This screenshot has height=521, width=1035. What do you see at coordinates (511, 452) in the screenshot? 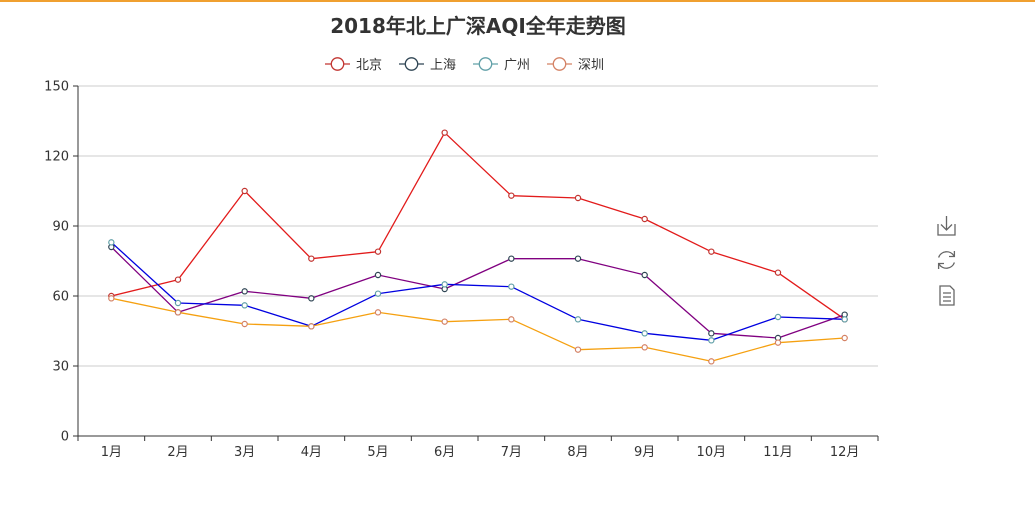
I see `x-tick-label: 7月` at bounding box center [511, 452].